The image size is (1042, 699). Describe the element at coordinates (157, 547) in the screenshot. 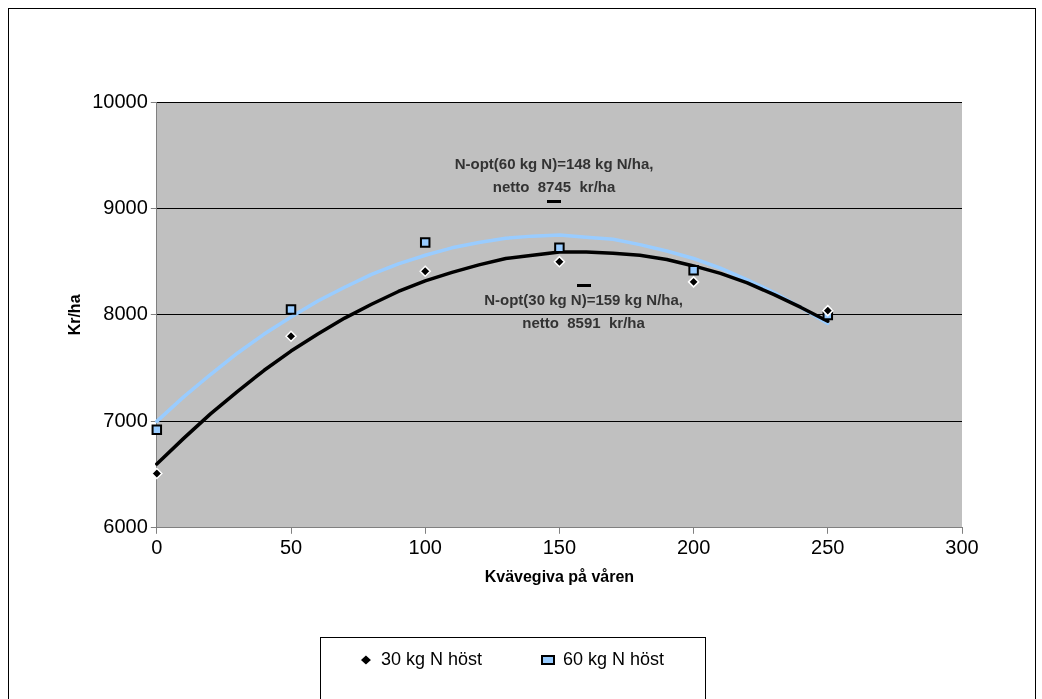

I see `x-tick-label: 0` at that location.